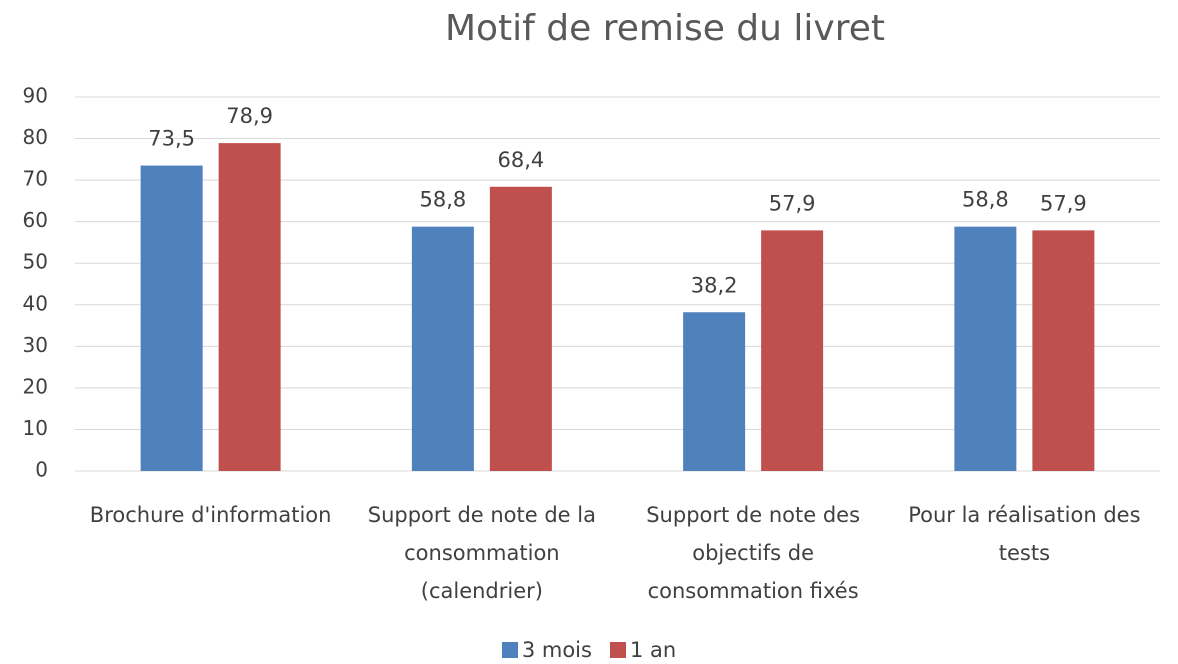 This screenshot has width=1178, height=664. Describe the element at coordinates (556, 650) in the screenshot. I see `legend-label: 3 mois` at that location.